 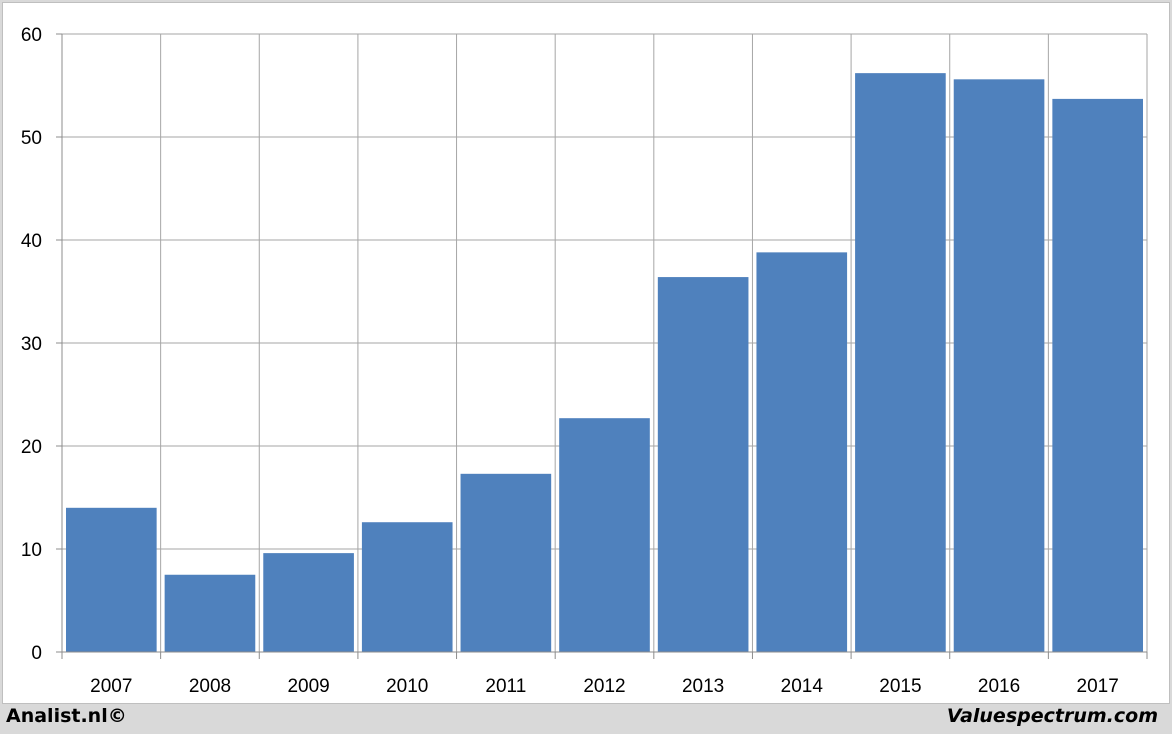 What do you see at coordinates (407, 686) in the screenshot?
I see `x-tick-label: 2010` at bounding box center [407, 686].